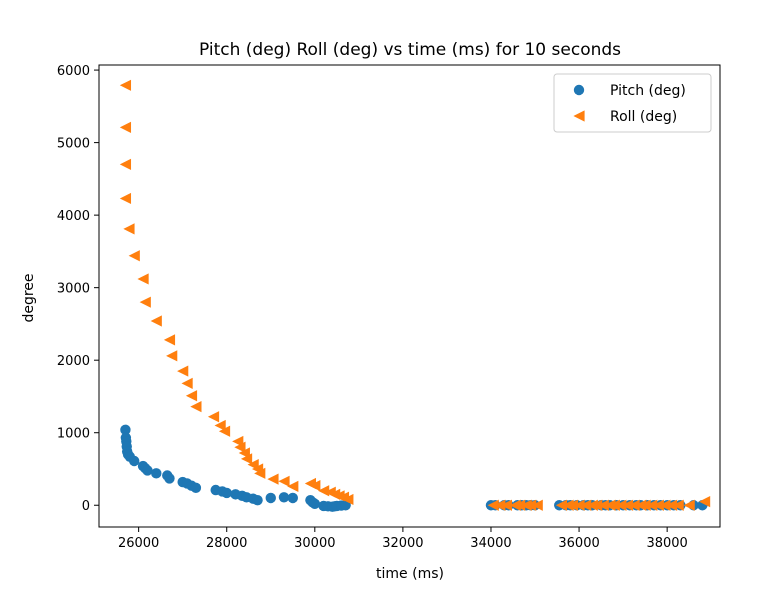  I want to click on y-axis-title: degree, so click(29, 297).